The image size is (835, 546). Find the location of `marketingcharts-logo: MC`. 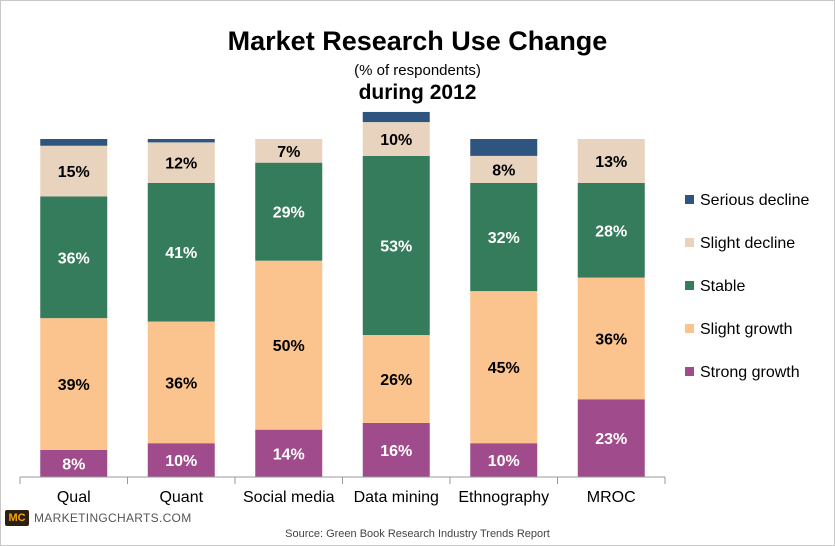

marketingcharts-logo: MC is located at coordinates (17, 518).